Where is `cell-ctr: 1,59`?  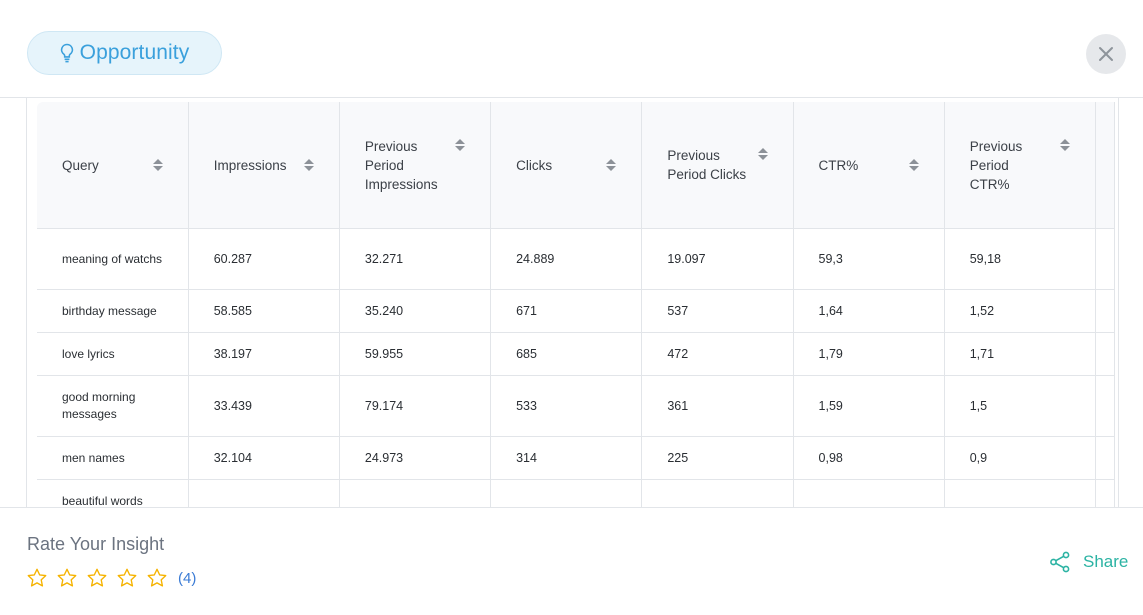
cell-ctr: 1,59 is located at coordinates (869, 406).